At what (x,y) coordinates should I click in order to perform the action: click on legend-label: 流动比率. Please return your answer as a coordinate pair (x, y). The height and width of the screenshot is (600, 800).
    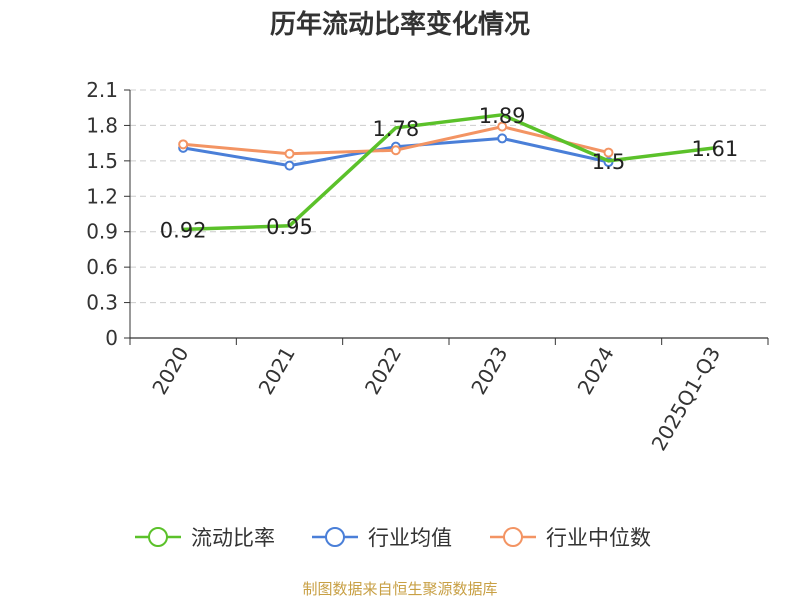
    Looking at the image, I should click on (233, 538).